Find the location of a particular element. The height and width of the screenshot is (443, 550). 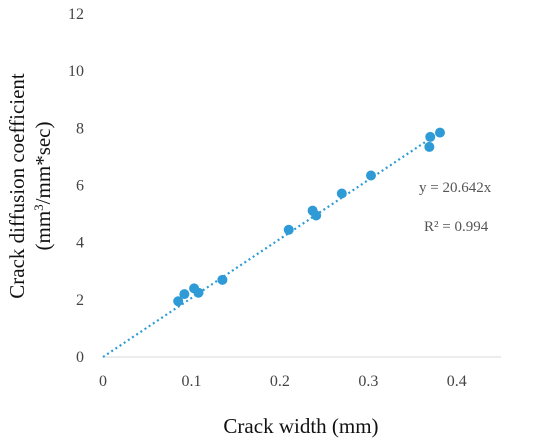

y-tick-label: 0 is located at coordinates (80, 357).